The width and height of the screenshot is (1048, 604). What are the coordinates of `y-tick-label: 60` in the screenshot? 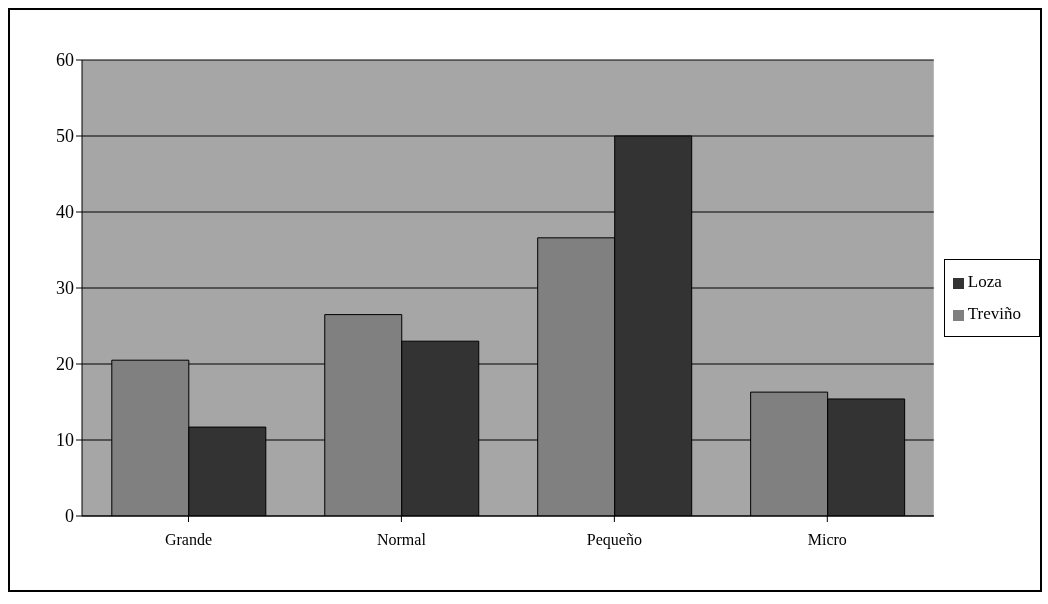 It's located at (65, 60).